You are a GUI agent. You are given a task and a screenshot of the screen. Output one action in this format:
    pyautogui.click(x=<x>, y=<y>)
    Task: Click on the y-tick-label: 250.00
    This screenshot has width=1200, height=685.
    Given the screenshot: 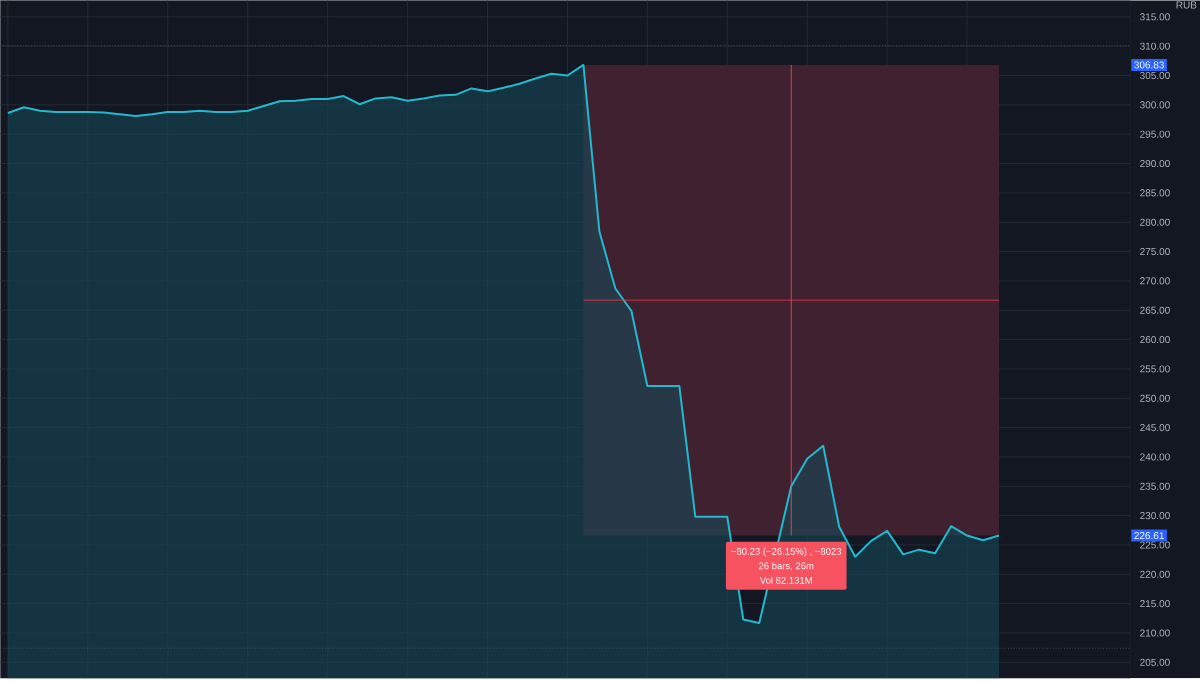 What is the action you would take?
    pyautogui.click(x=1155, y=398)
    